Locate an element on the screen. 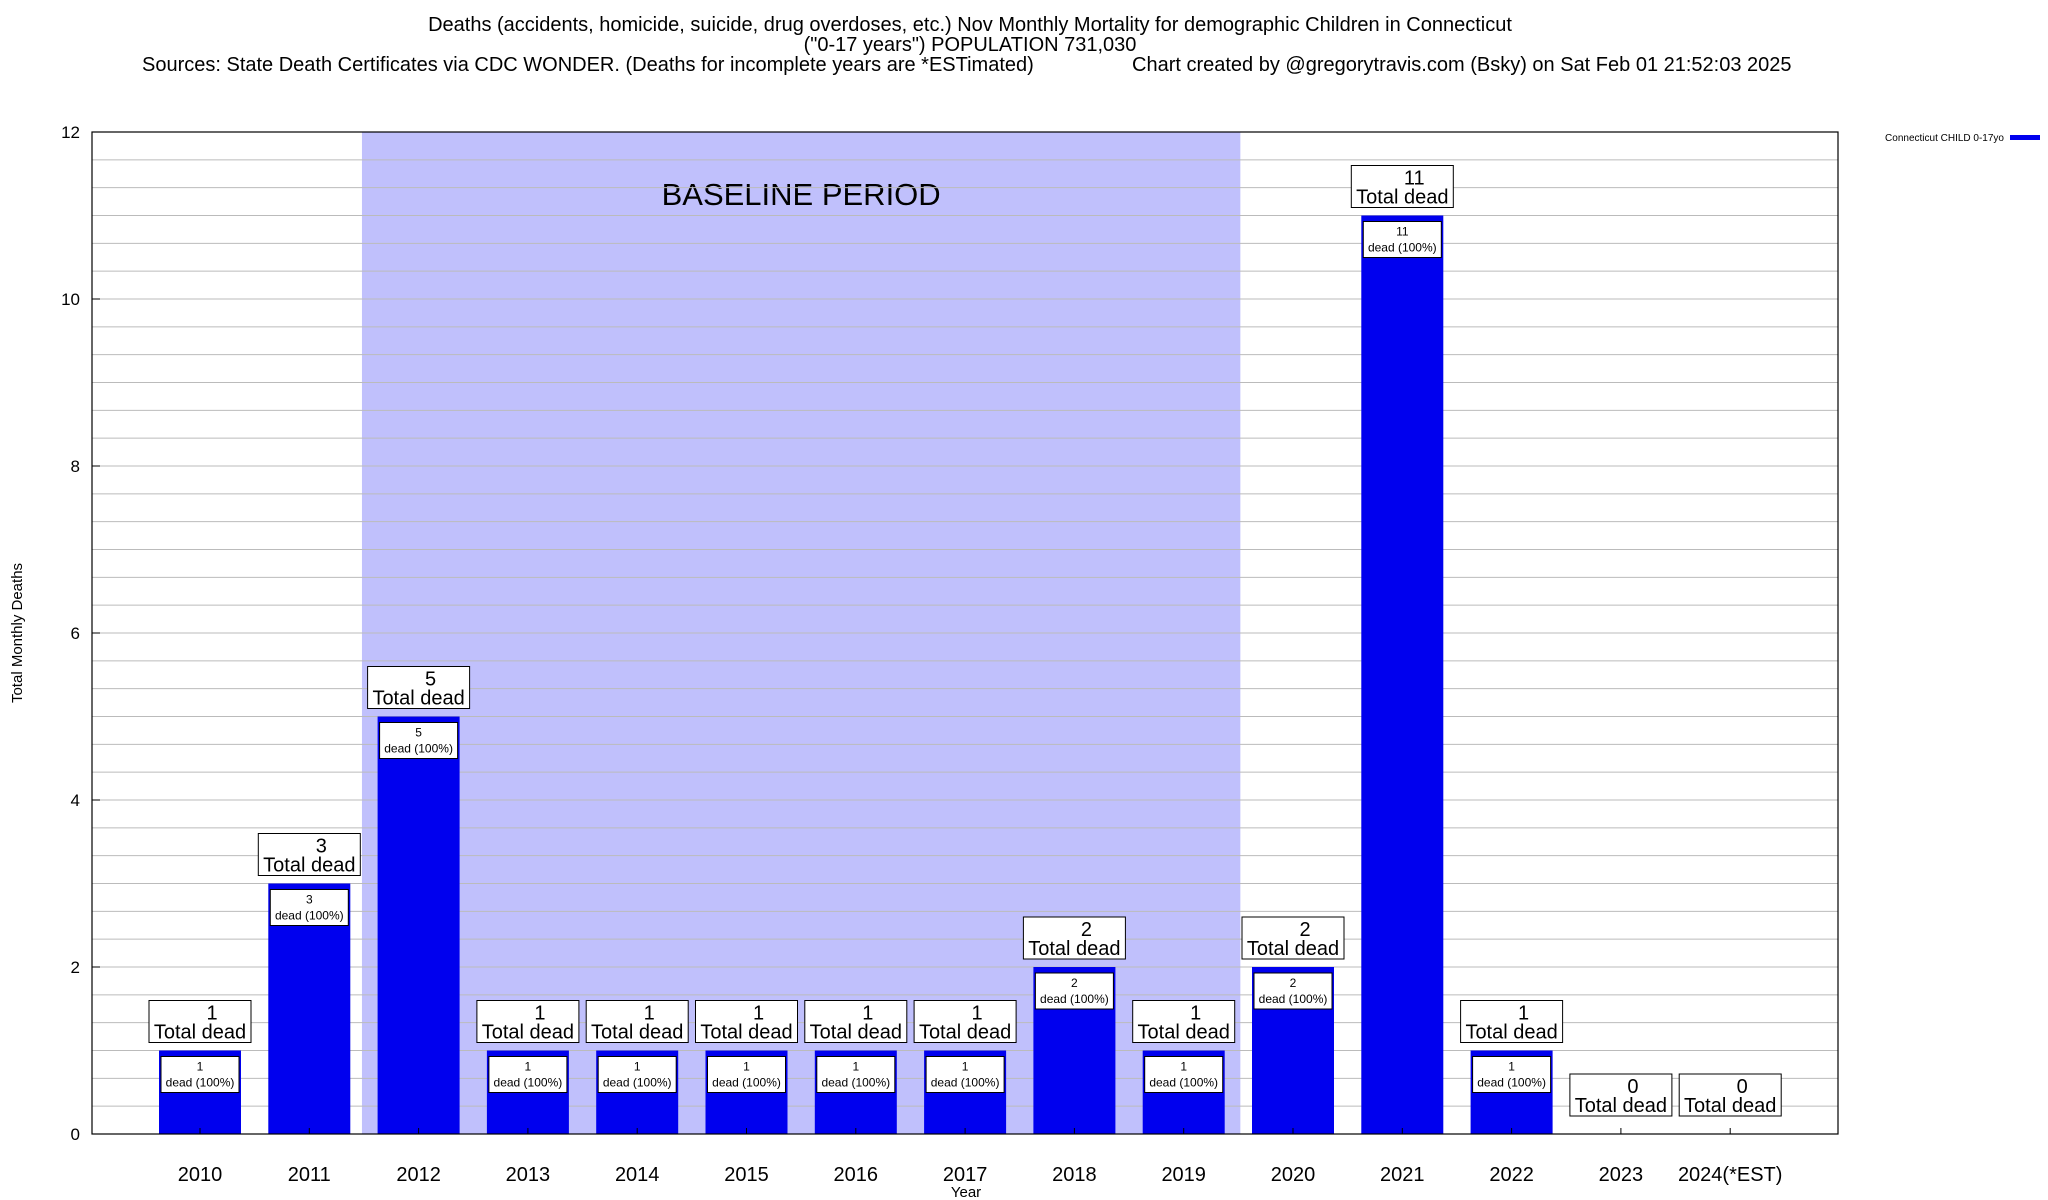 This screenshot has width=2048, height=1200. x-tick-label: 2016 is located at coordinates (856, 1175).